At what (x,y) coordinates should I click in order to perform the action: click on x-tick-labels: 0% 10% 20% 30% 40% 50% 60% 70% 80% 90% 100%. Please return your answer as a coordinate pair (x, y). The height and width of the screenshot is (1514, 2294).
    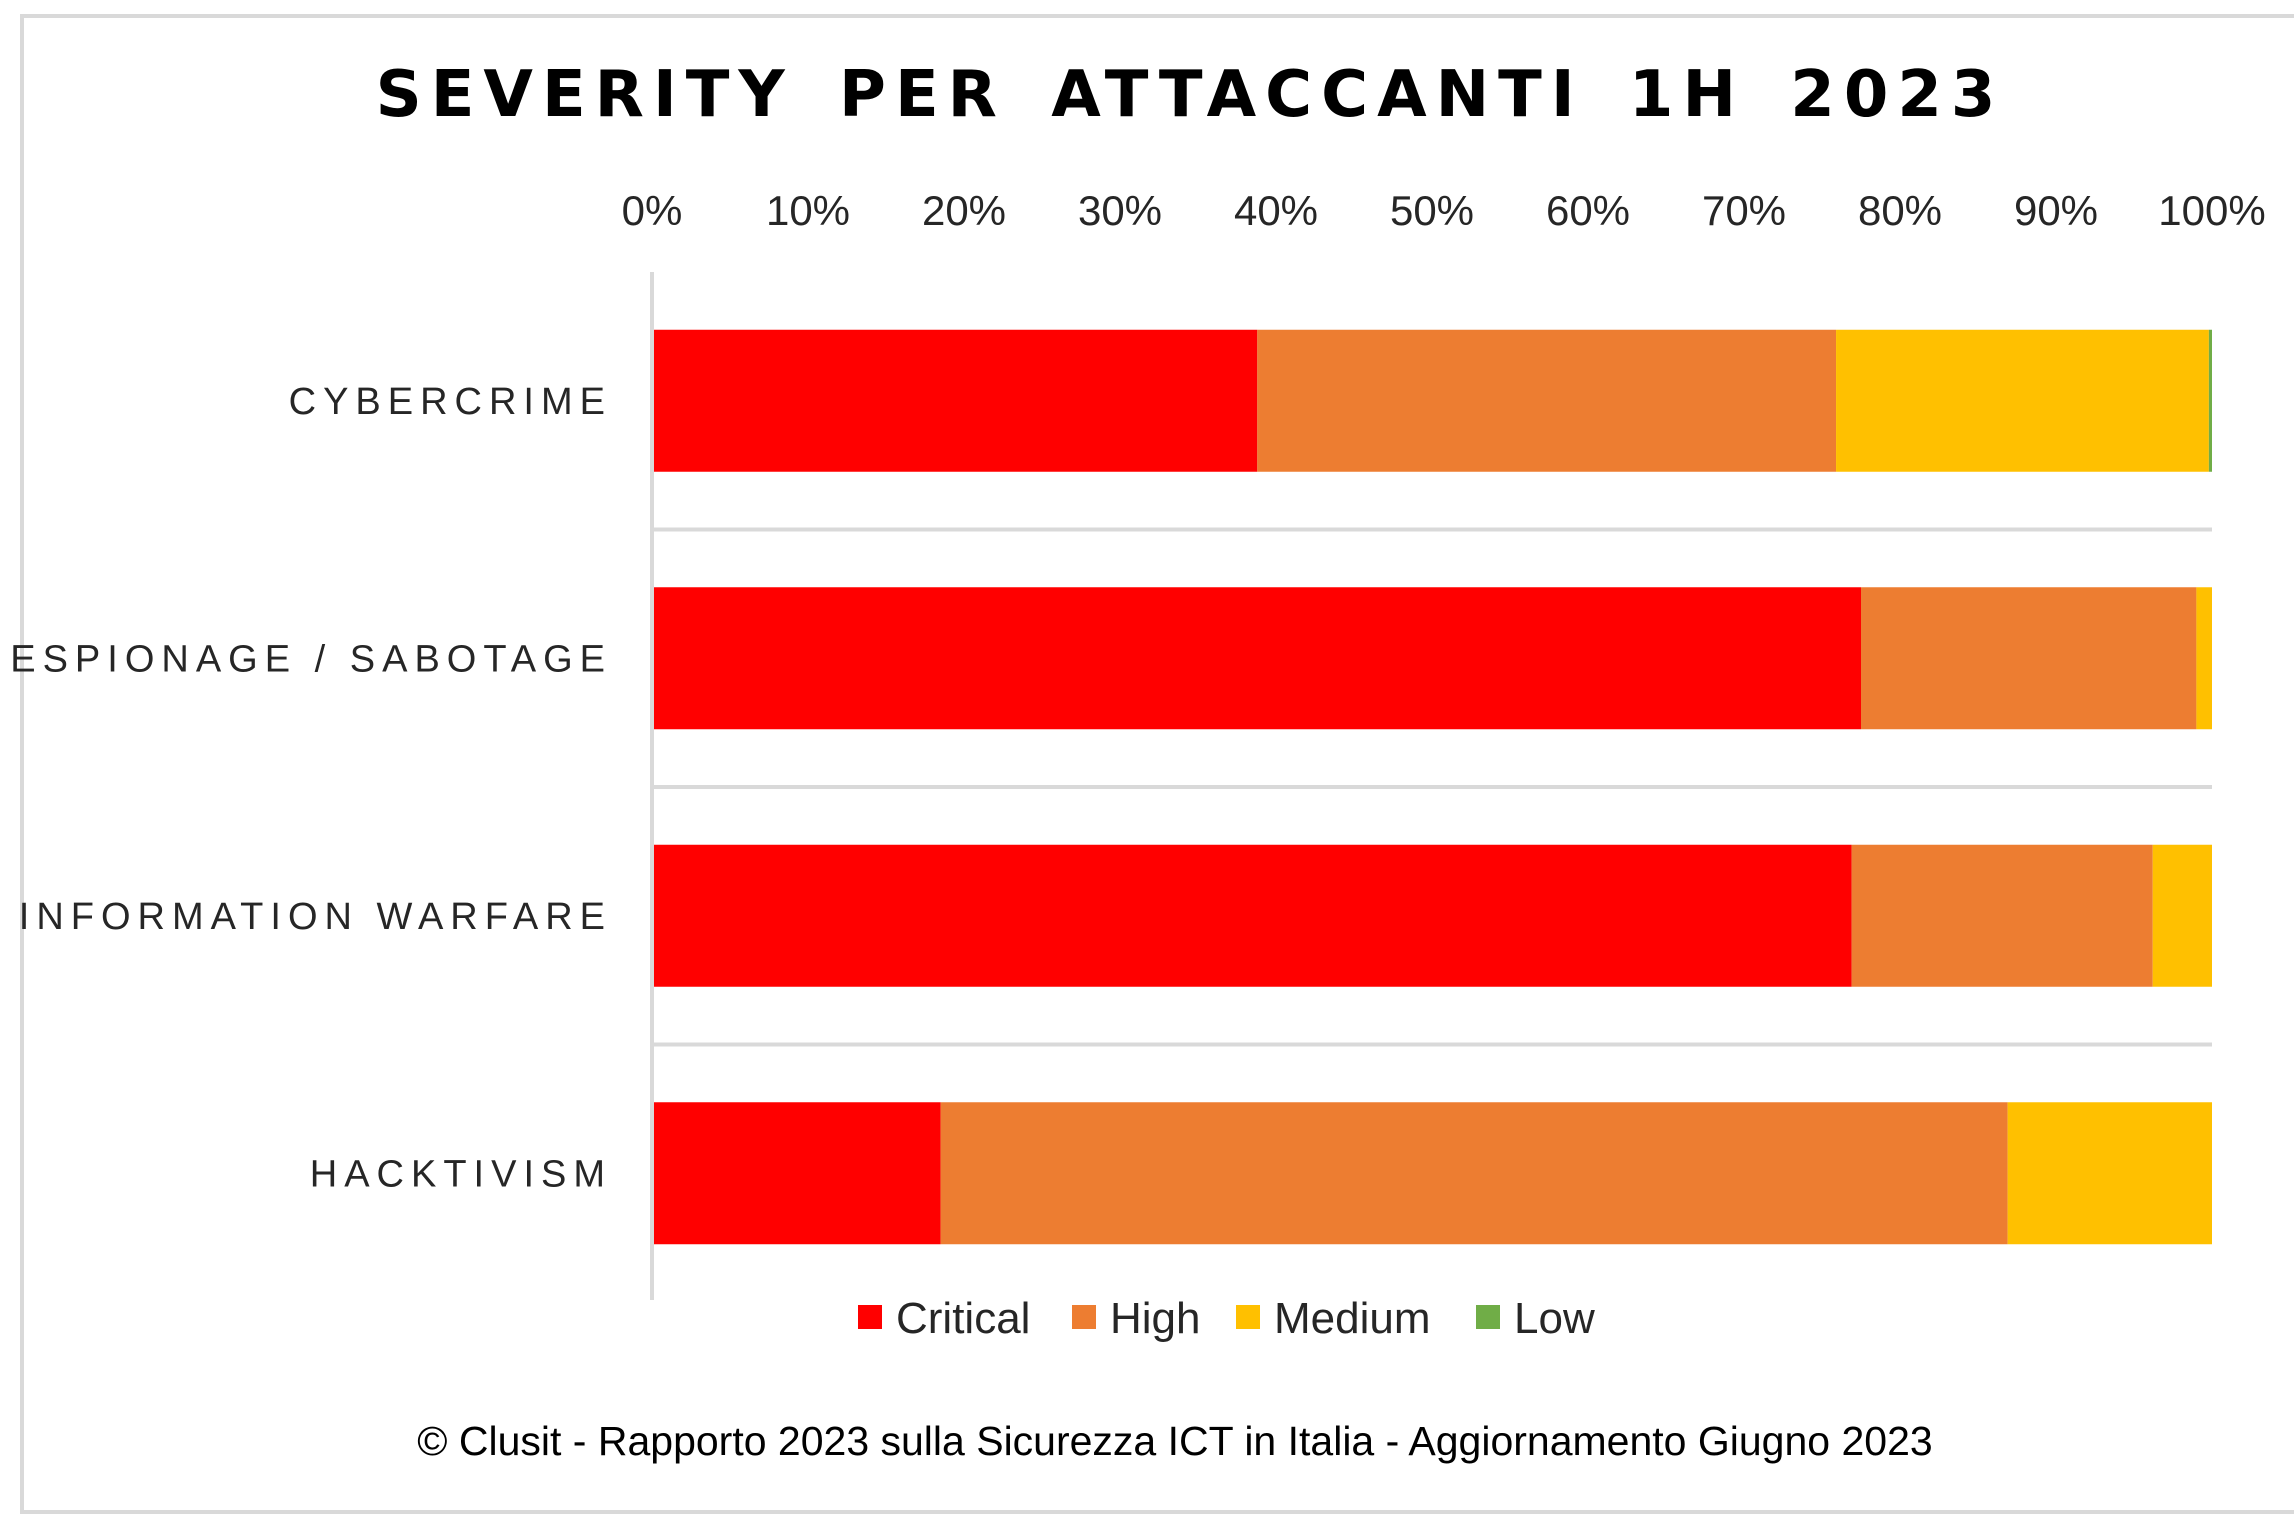
    Looking at the image, I should click on (1444, 210).